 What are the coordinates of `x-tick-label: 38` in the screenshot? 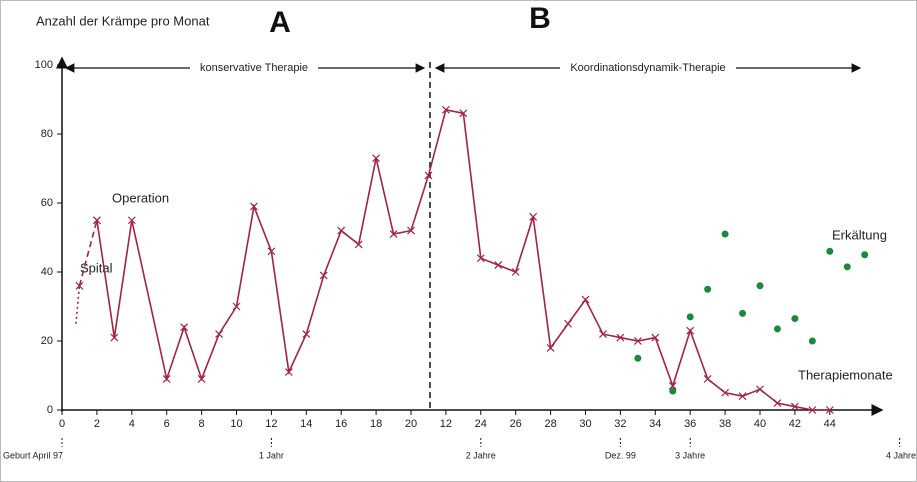 It's located at (725, 424).